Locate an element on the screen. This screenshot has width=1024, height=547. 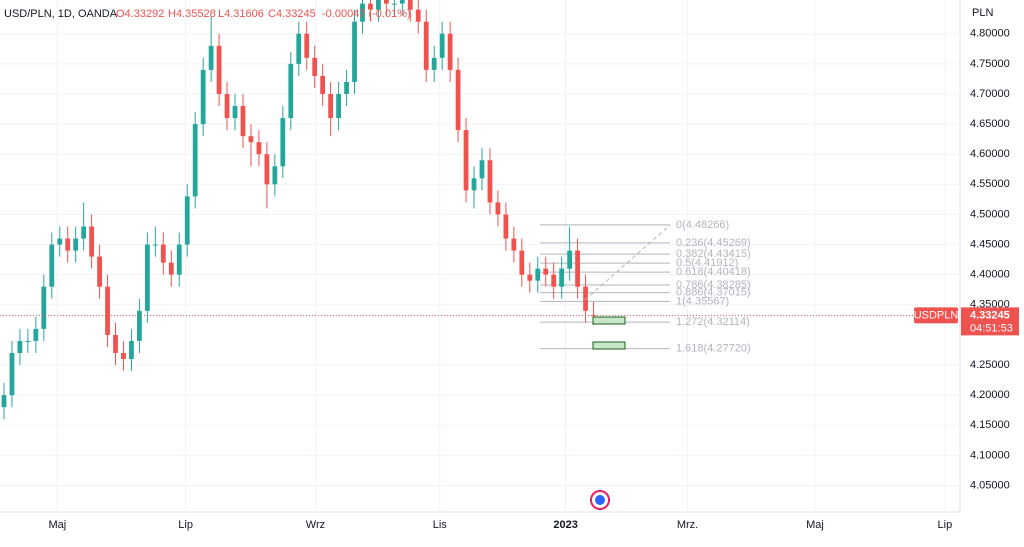
fib-label: 0(4.48266) is located at coordinates (702, 225).